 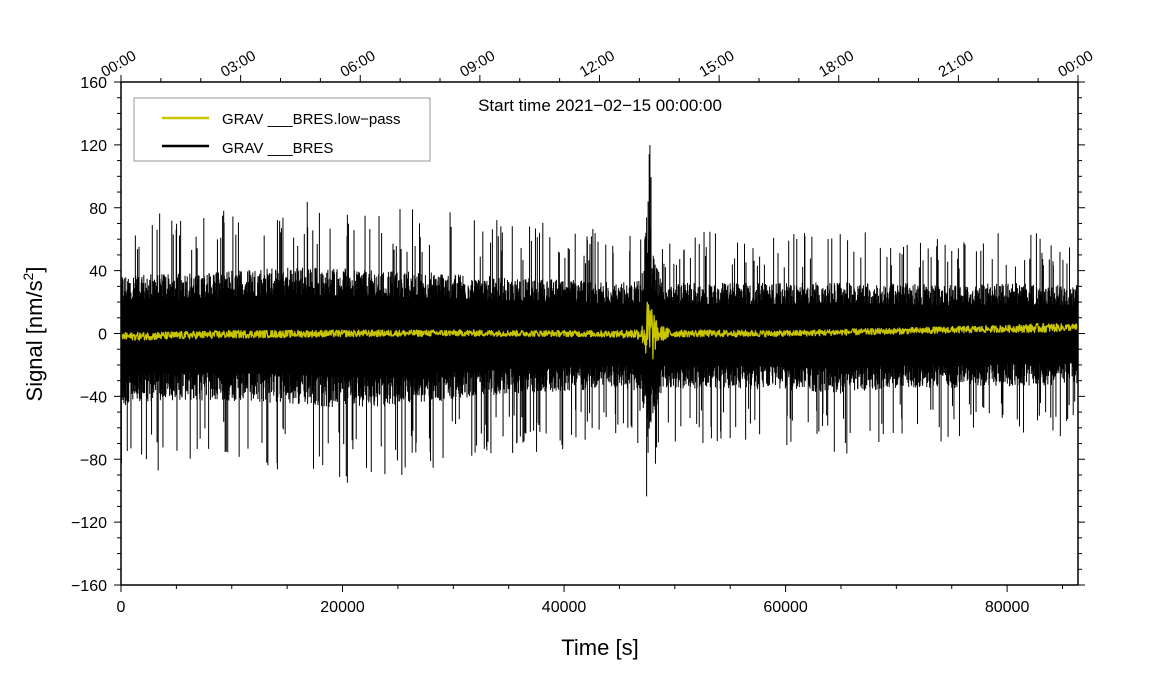 I want to click on y-tick-label: 160, so click(x=93, y=83).